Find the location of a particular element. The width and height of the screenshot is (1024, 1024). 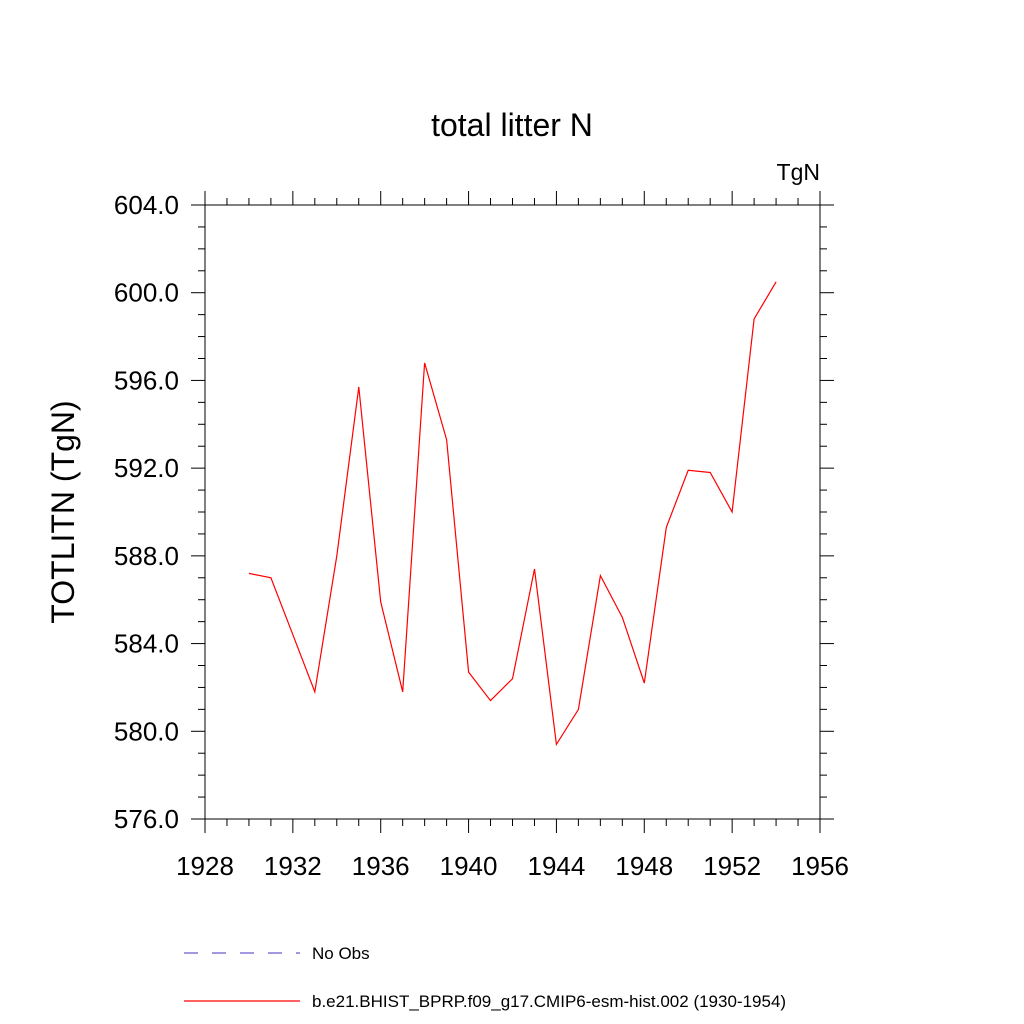

y-axis-label: TOTLITN (TgN) is located at coordinates (63, 511).